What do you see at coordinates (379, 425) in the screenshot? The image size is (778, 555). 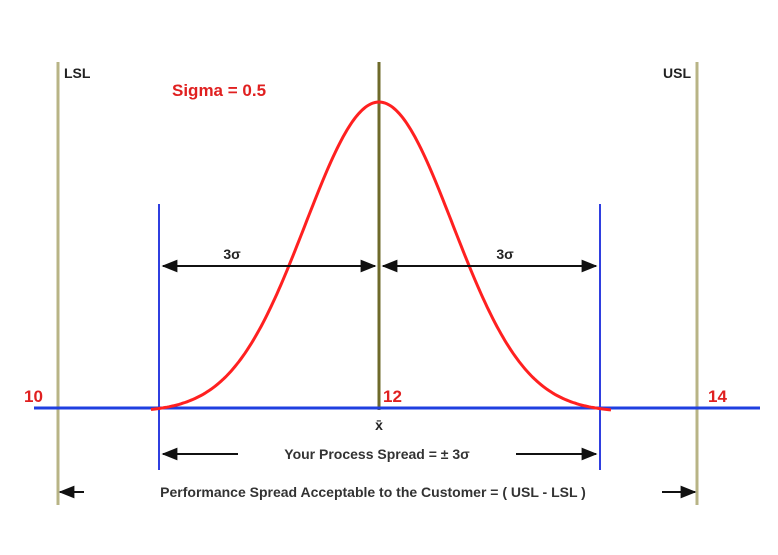 I see `mean-symbol: x̄` at bounding box center [379, 425].